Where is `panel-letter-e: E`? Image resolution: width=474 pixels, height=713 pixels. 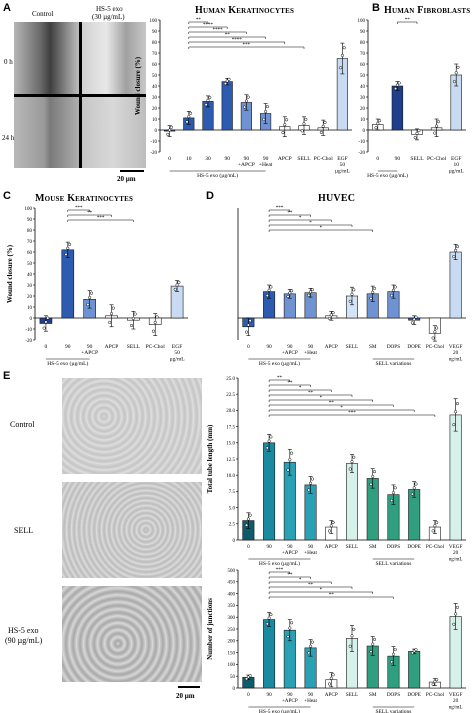 panel-letter-e: E is located at coordinates (7, 376).